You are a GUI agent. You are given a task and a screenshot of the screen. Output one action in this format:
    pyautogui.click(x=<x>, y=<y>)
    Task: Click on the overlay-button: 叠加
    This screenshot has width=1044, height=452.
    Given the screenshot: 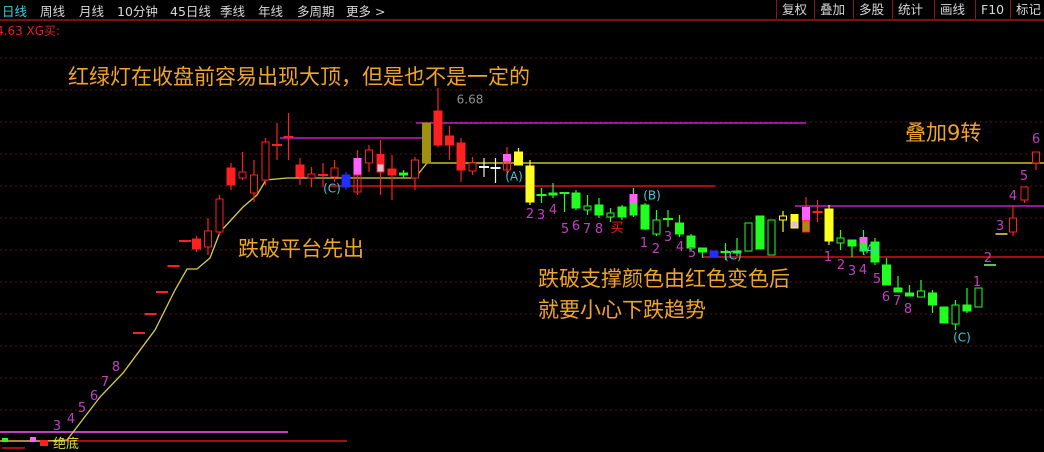 What is the action you would take?
    pyautogui.click(x=829, y=9)
    